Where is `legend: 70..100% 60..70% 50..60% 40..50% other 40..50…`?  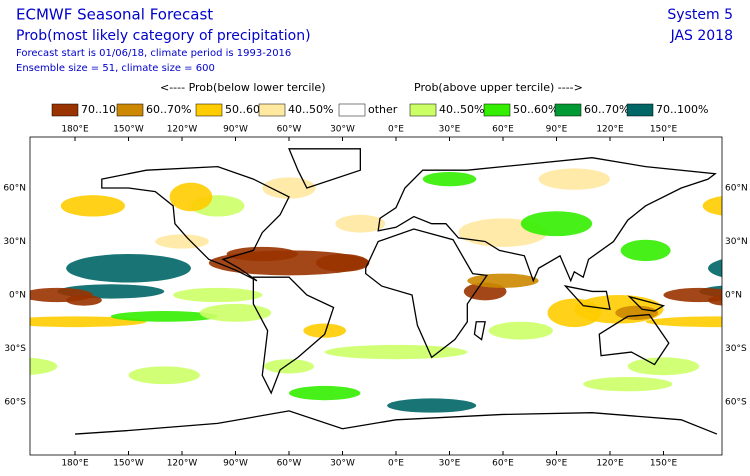 legend: 70..100% 60..70% 50..60% 40..50% other 40..50… is located at coordinates (379, 110).